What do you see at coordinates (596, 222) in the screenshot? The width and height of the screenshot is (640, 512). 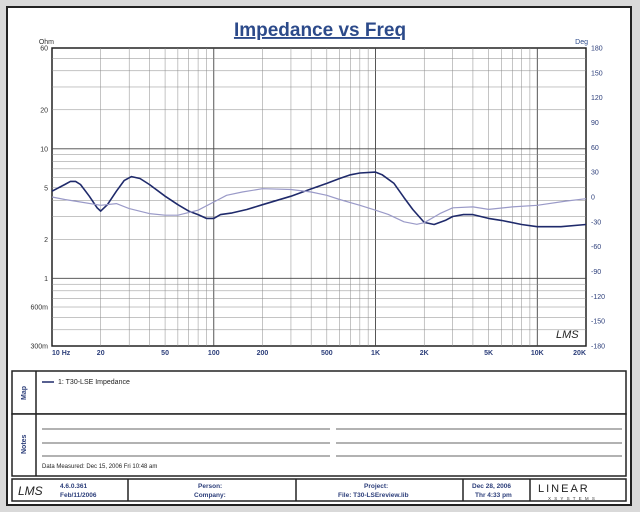 I see `y-right-tick-label: -30` at bounding box center [596, 222].